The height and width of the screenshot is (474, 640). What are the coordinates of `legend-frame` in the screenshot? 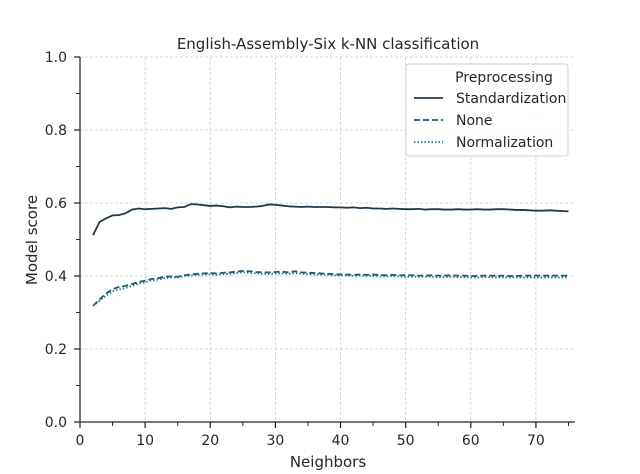 It's located at (487, 110).